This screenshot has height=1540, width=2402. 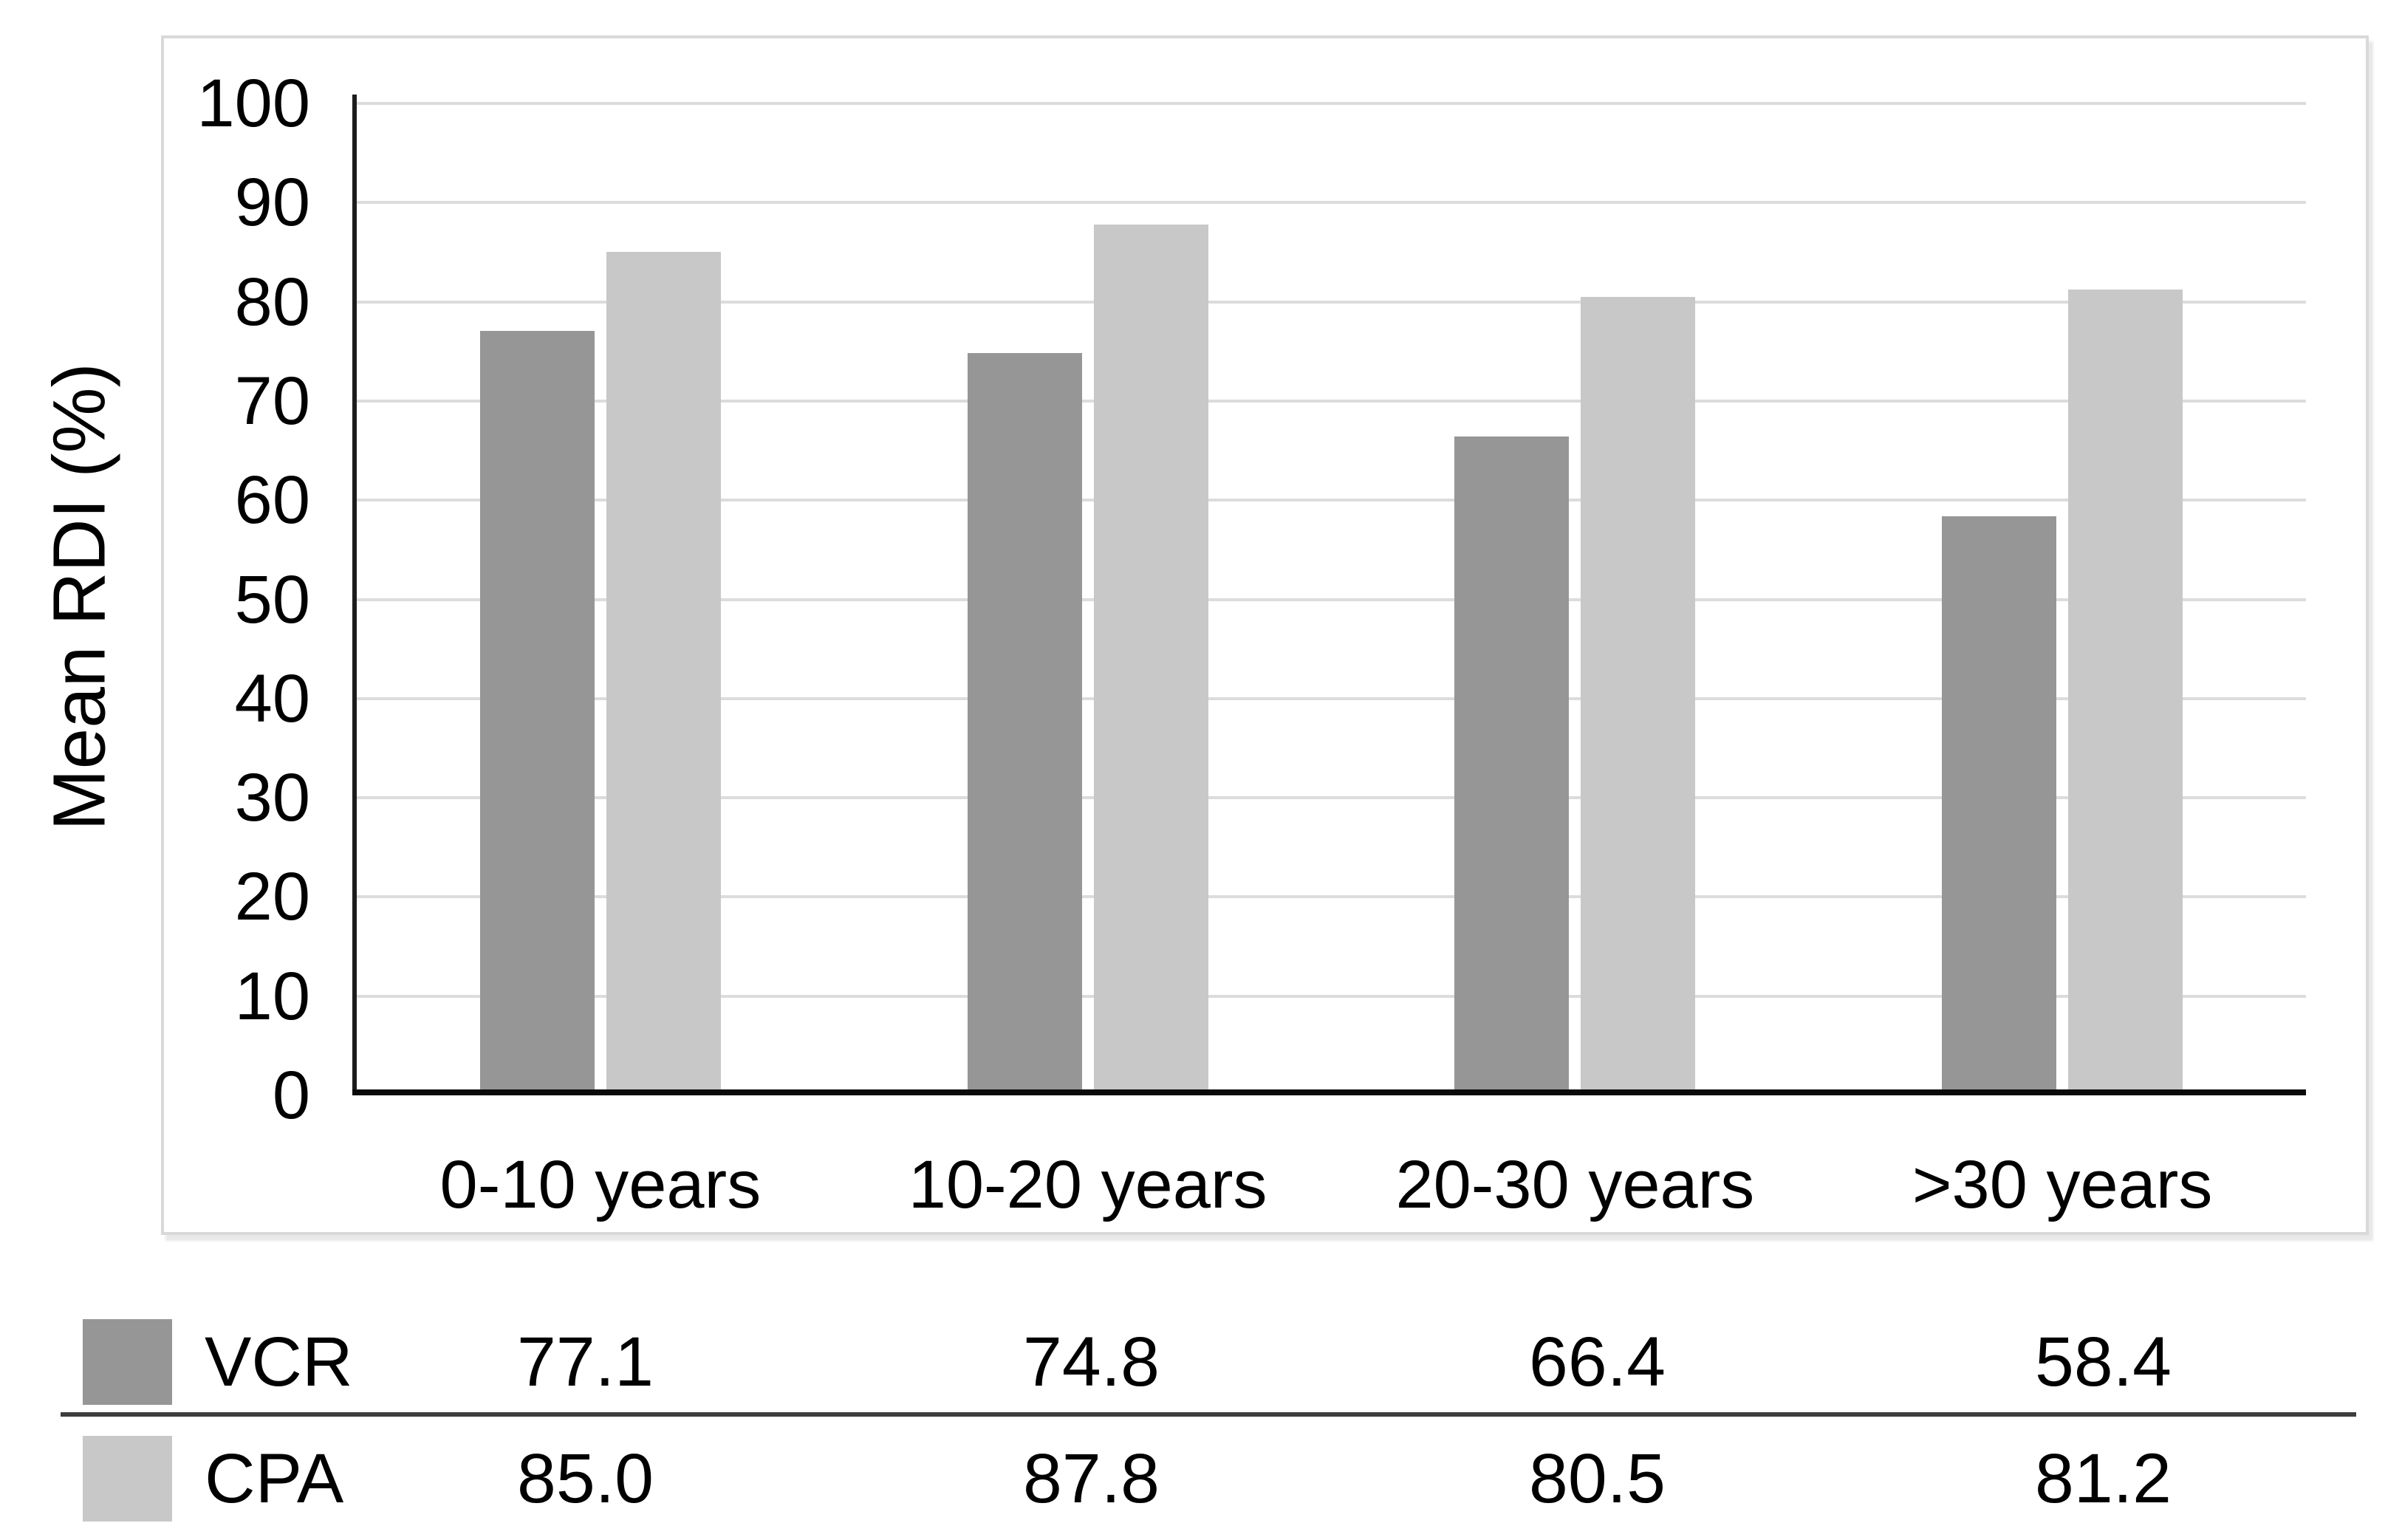 What do you see at coordinates (1638, 693) in the screenshot?
I see `bar-cpa-20-30-years` at bounding box center [1638, 693].